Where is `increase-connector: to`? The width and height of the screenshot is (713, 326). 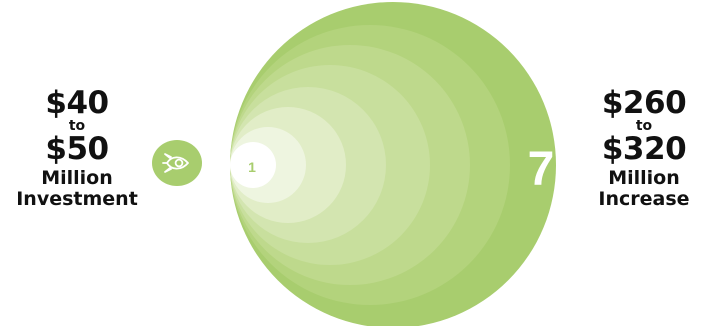 increase-connector: to is located at coordinates (644, 126).